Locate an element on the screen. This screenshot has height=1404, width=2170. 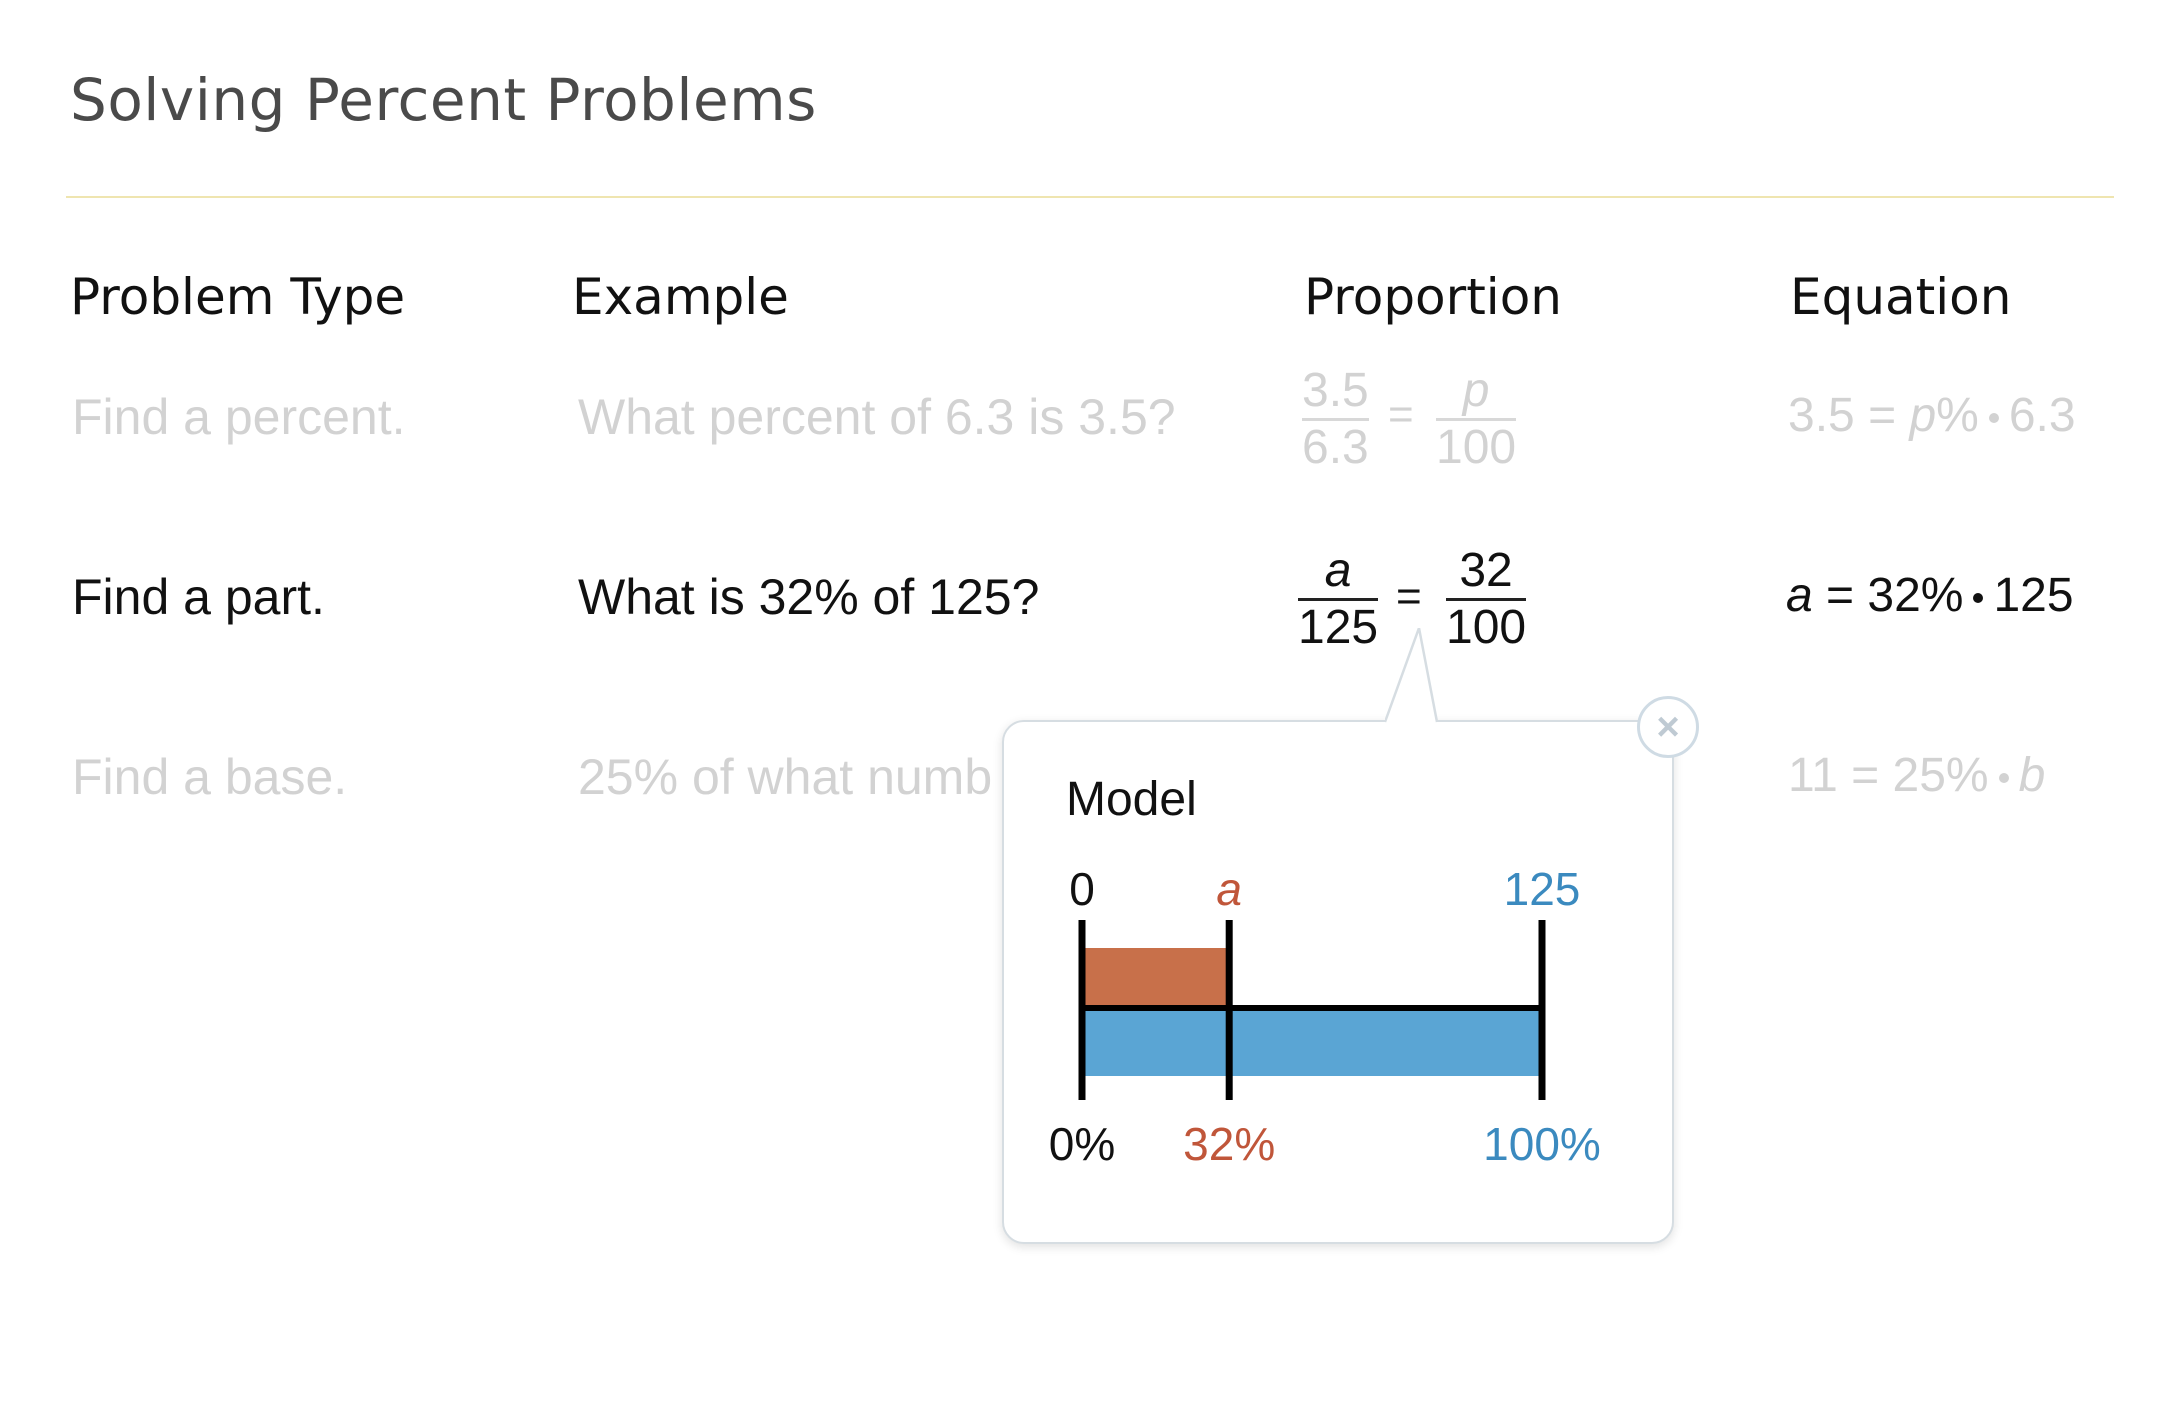
top-label-part: a is located at coordinates (1229, 889).